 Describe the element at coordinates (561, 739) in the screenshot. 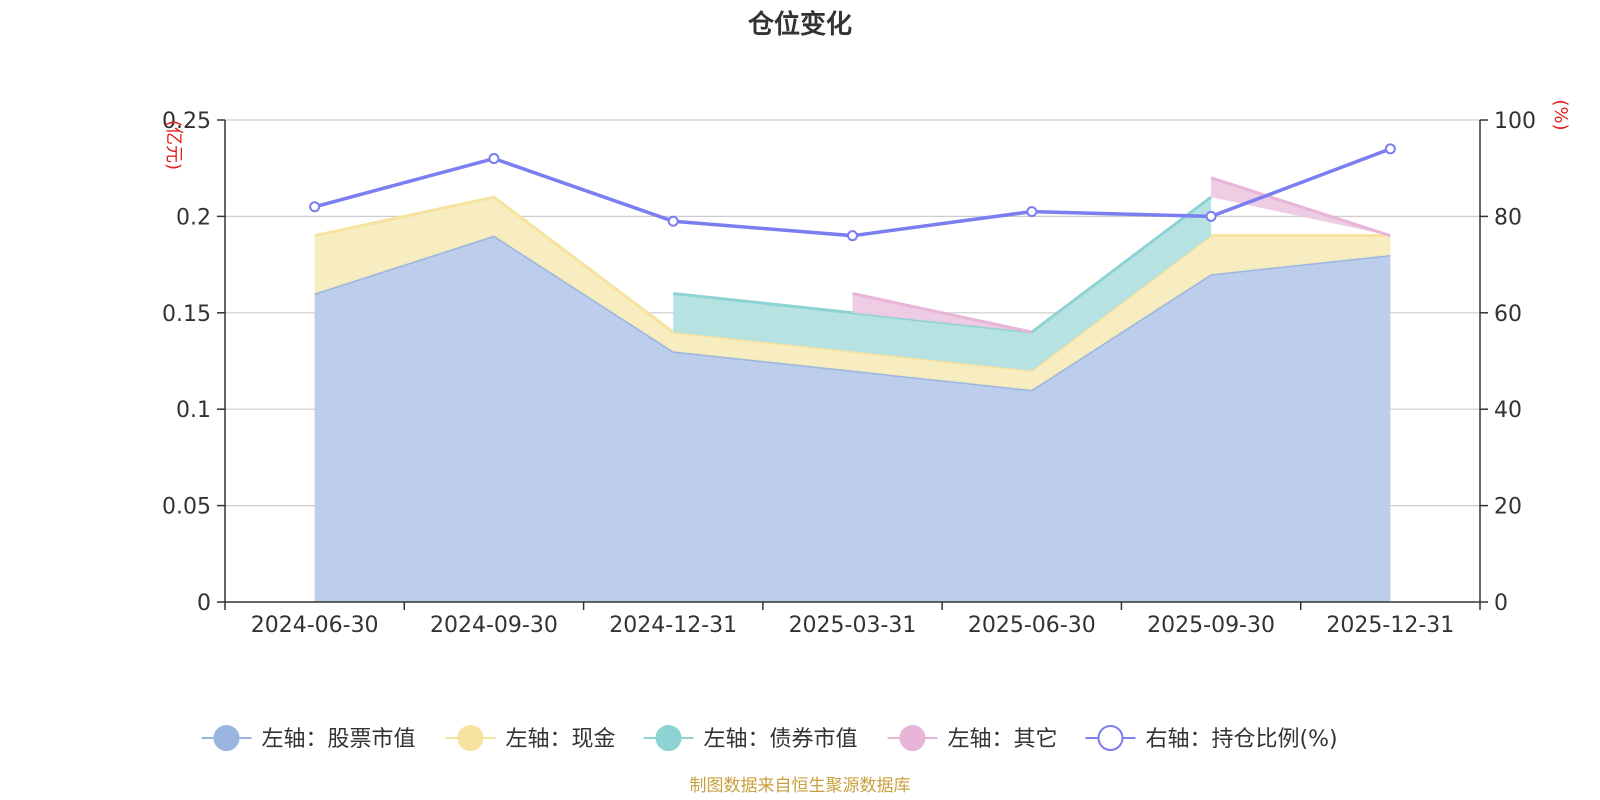

I see `legend-label: 左轴：现金` at that location.